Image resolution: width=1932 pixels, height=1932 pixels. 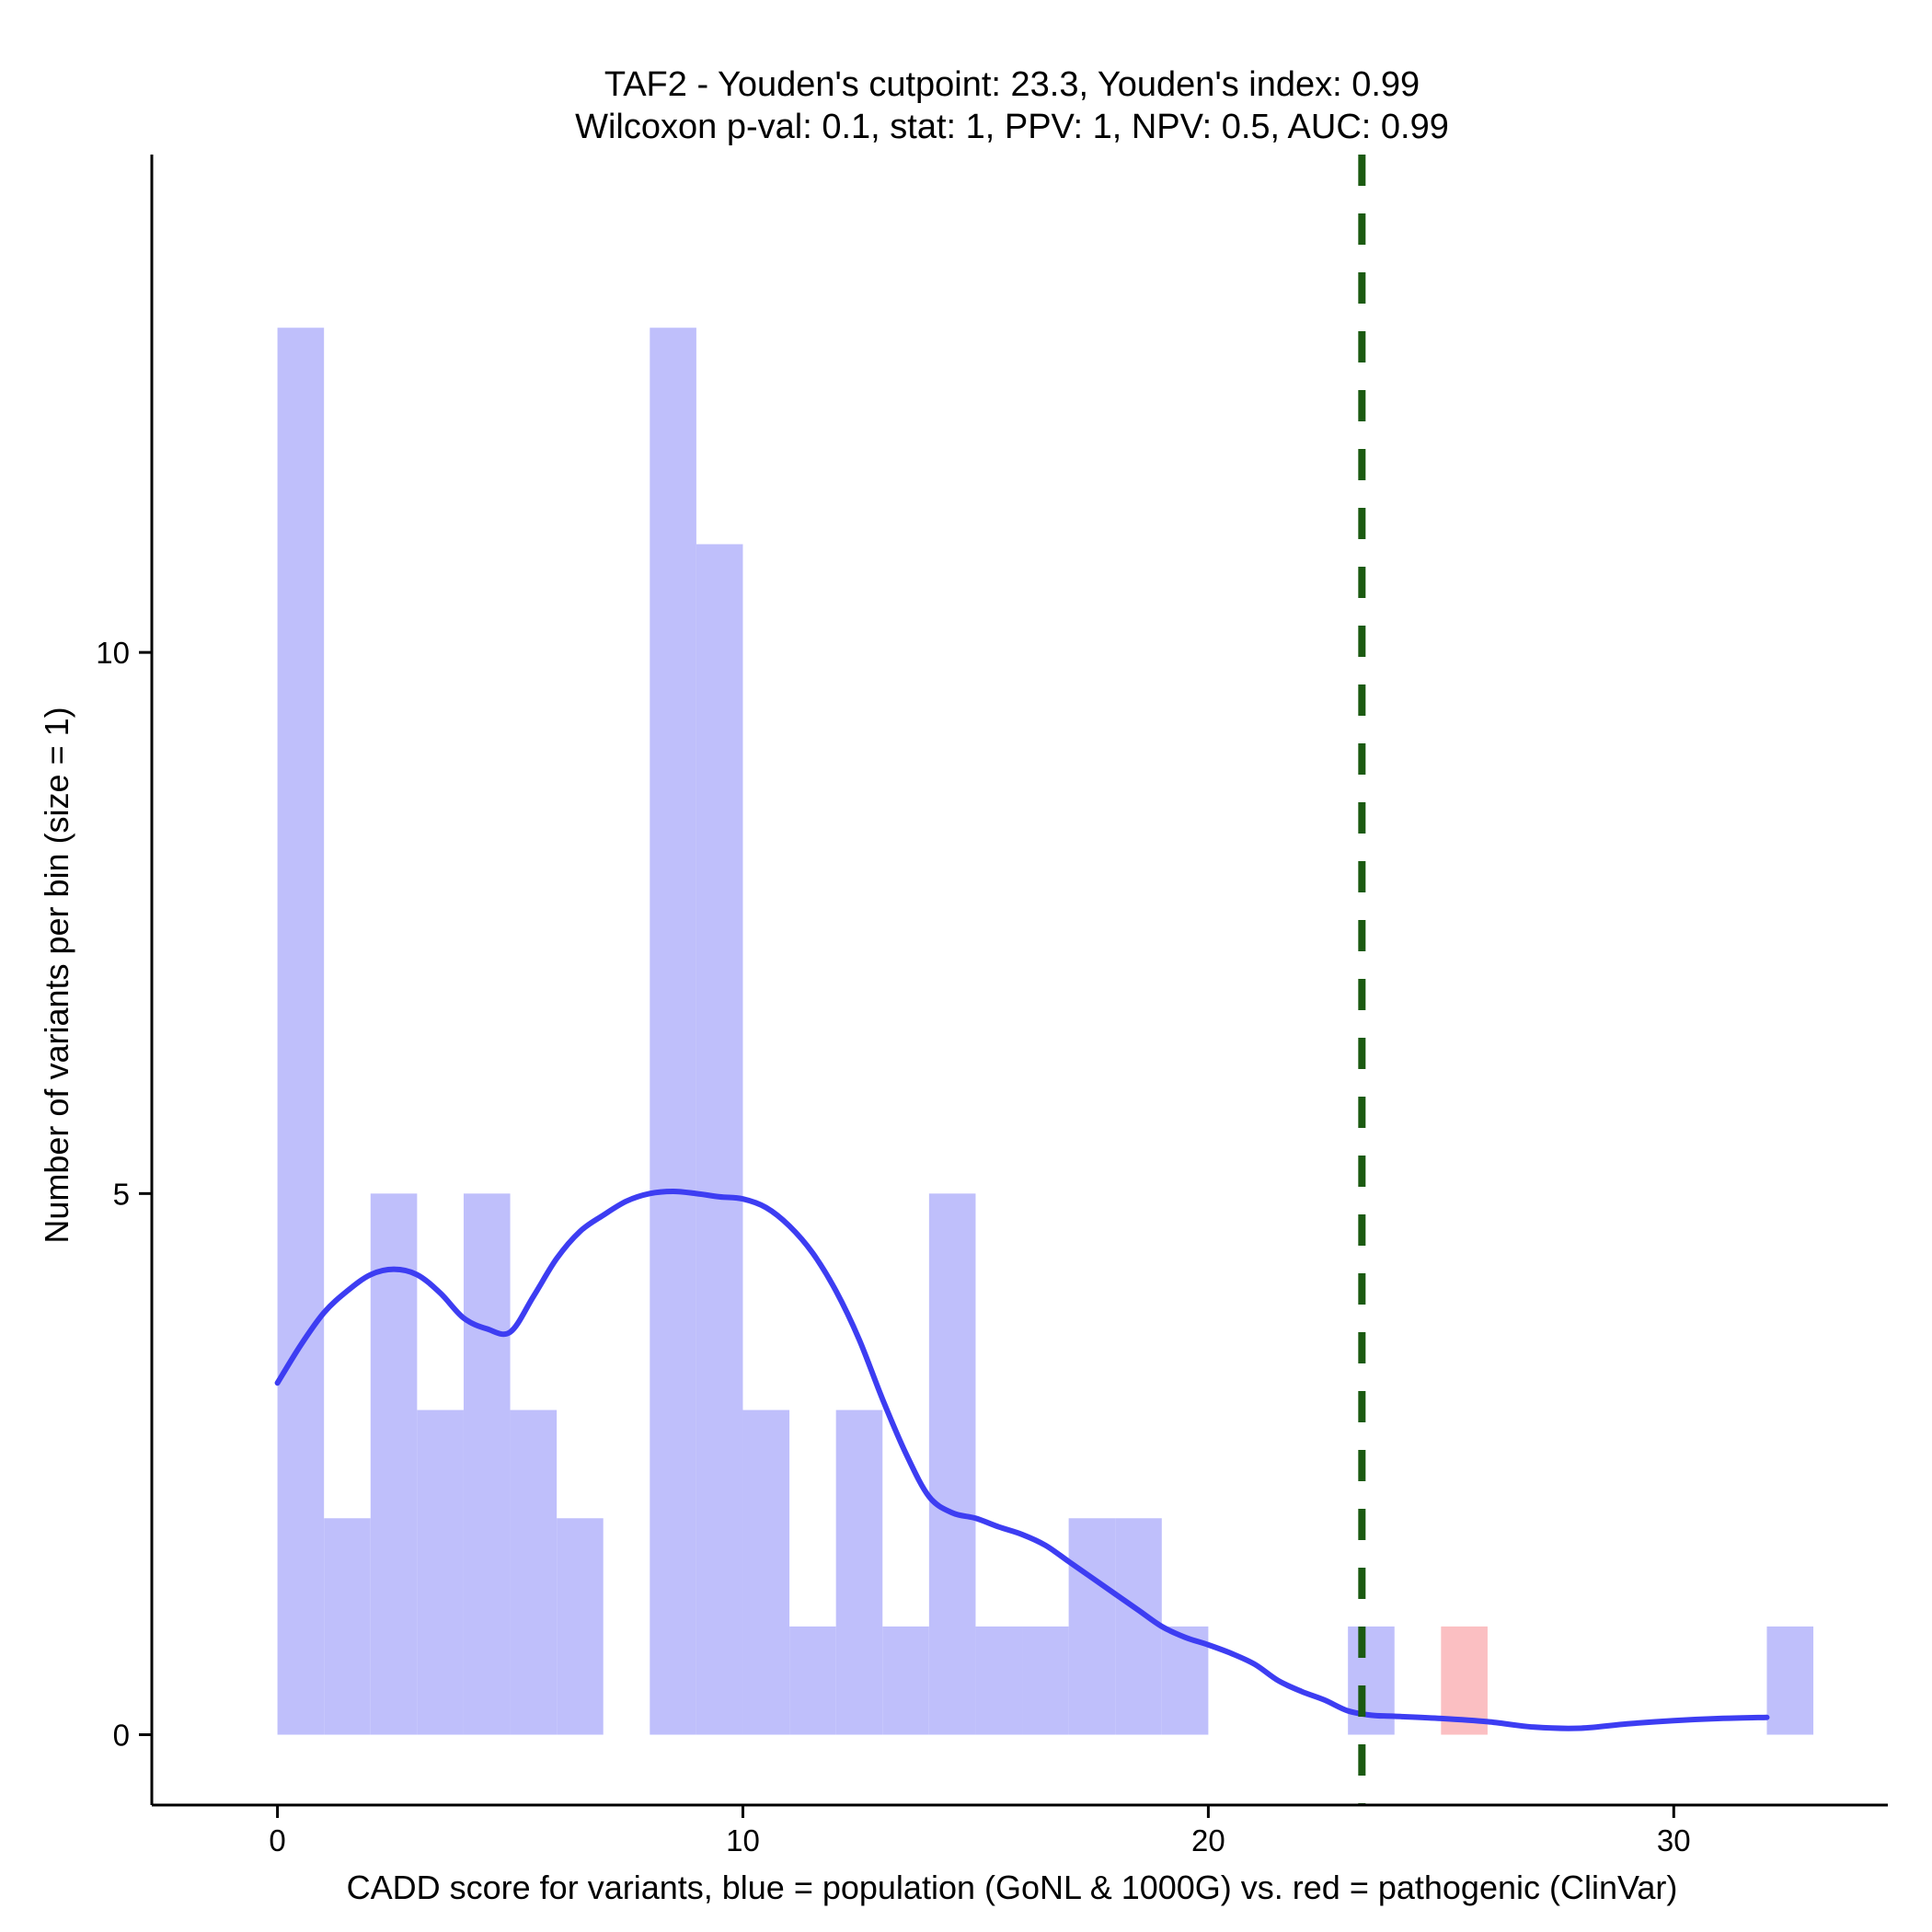 What do you see at coordinates (277, 1840) in the screenshot?
I see `x-tick-label: 0` at bounding box center [277, 1840].